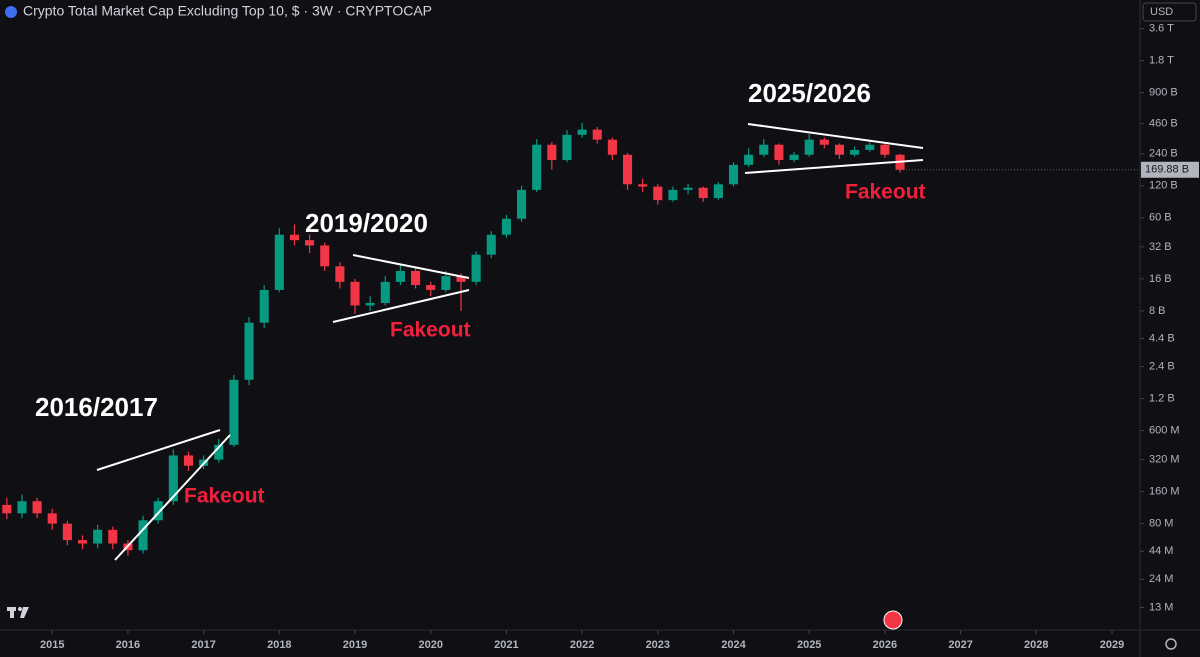 The width and height of the screenshot is (1200, 657). What do you see at coordinates (1162, 366) in the screenshot?
I see `y-tick-label: 2.4 B` at bounding box center [1162, 366].